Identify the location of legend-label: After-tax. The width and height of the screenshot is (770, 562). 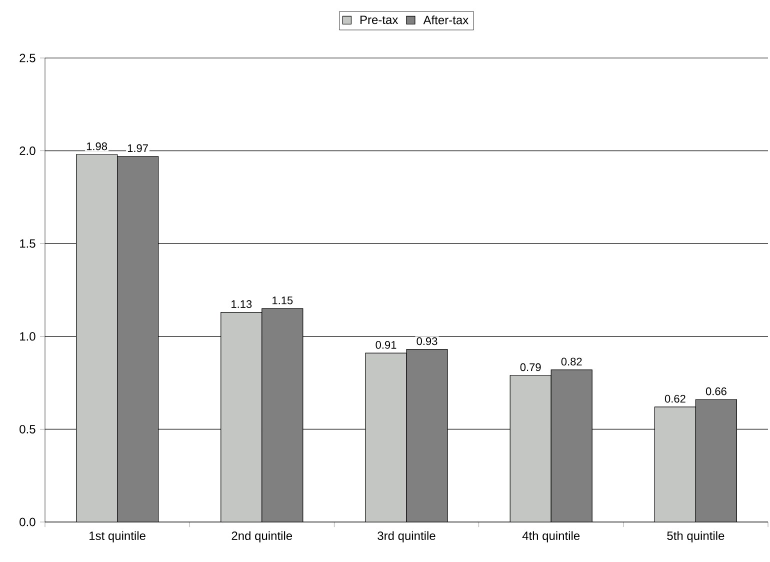
(445, 19).